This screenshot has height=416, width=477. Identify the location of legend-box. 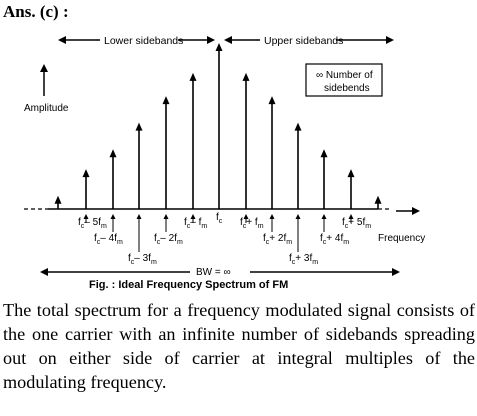
(344, 80).